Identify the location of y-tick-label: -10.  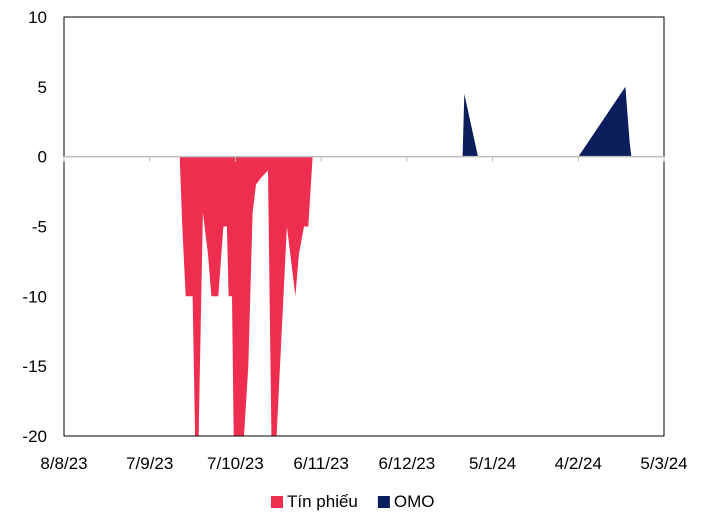
(34, 296).